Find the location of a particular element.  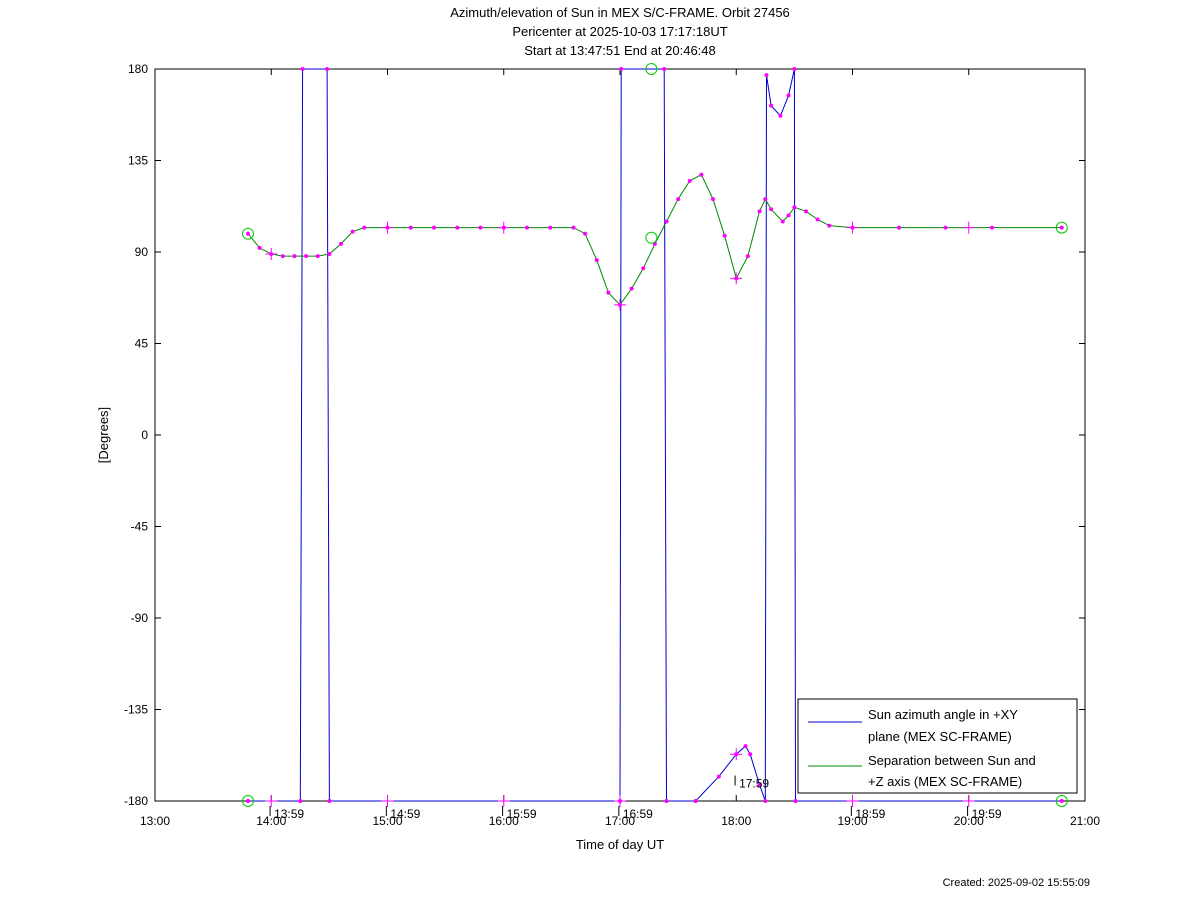

y-tick-label: 0 is located at coordinates (144, 435).